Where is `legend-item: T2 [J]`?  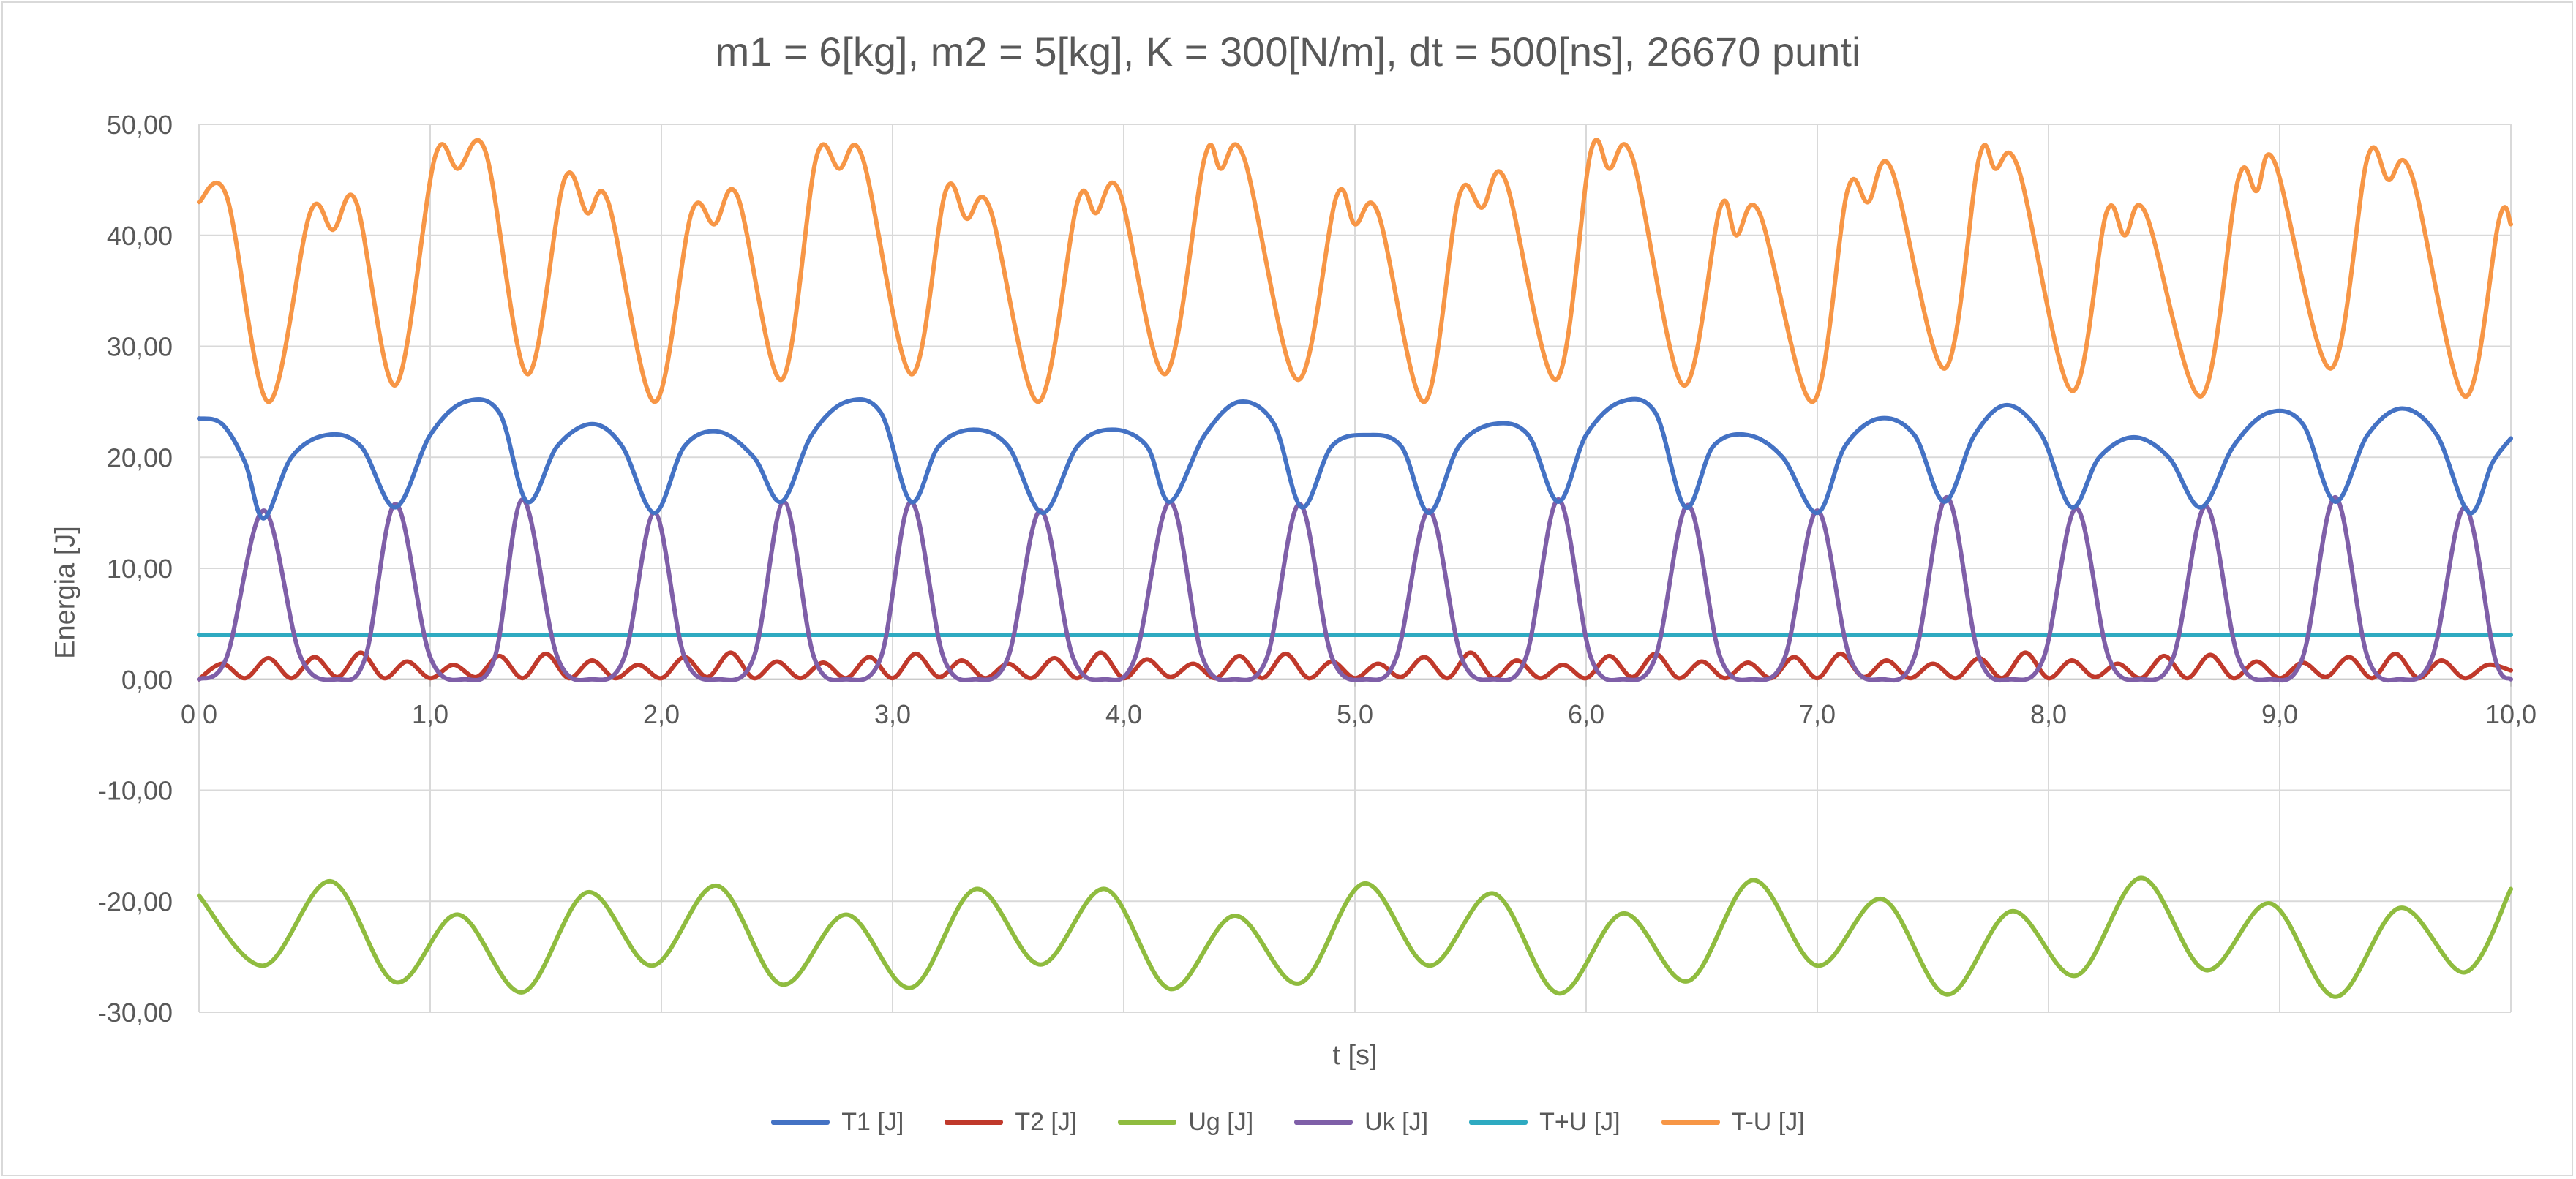
legend-item: T2 [J] is located at coordinates (1011, 1122).